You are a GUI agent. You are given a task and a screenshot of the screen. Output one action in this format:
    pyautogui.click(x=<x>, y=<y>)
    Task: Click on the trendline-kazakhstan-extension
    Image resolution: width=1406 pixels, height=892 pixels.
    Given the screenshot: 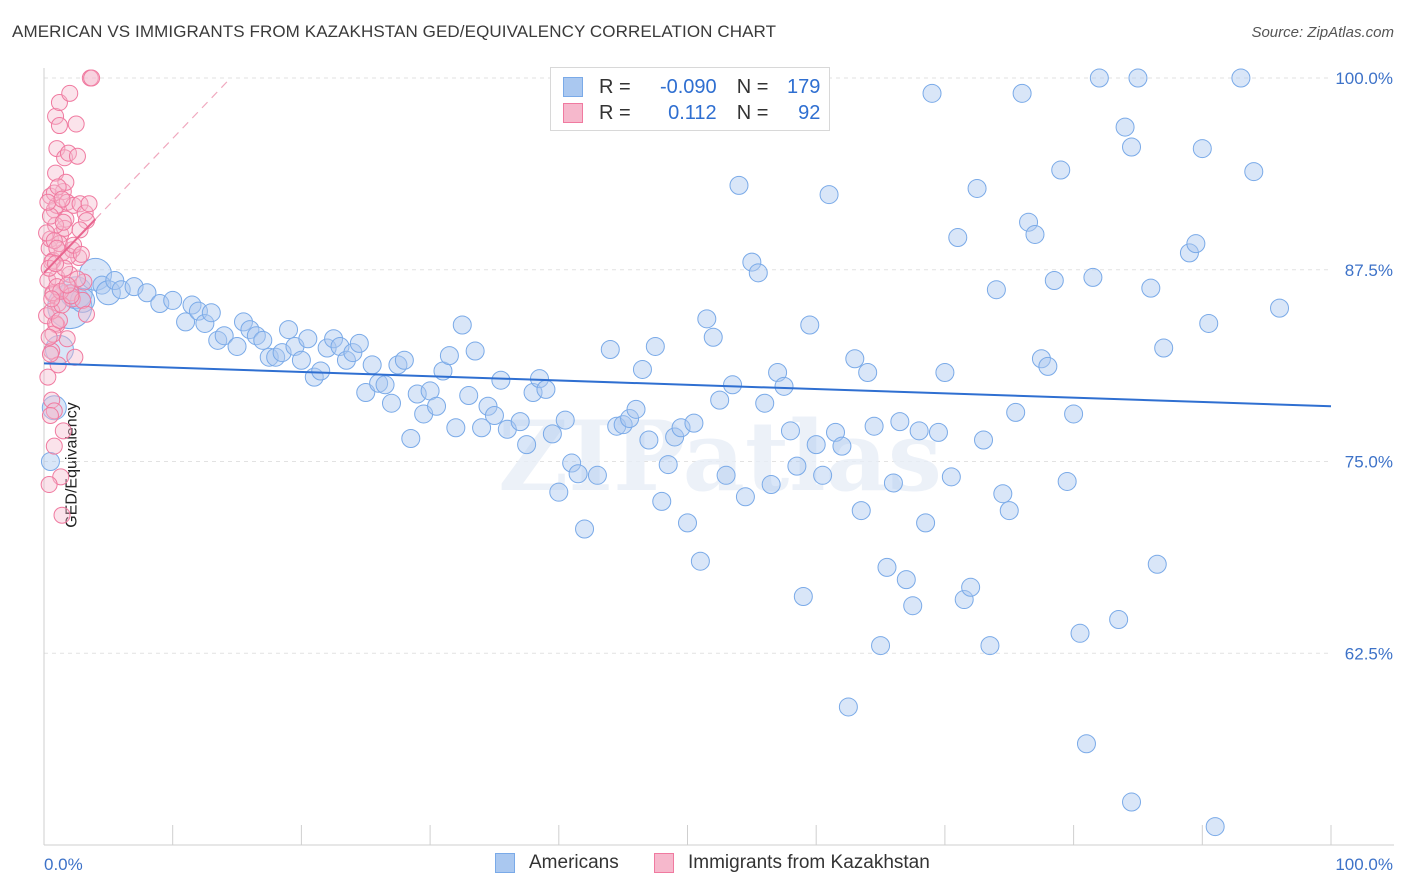 What is the action you would take?
    pyautogui.click(x=163, y=148)
    